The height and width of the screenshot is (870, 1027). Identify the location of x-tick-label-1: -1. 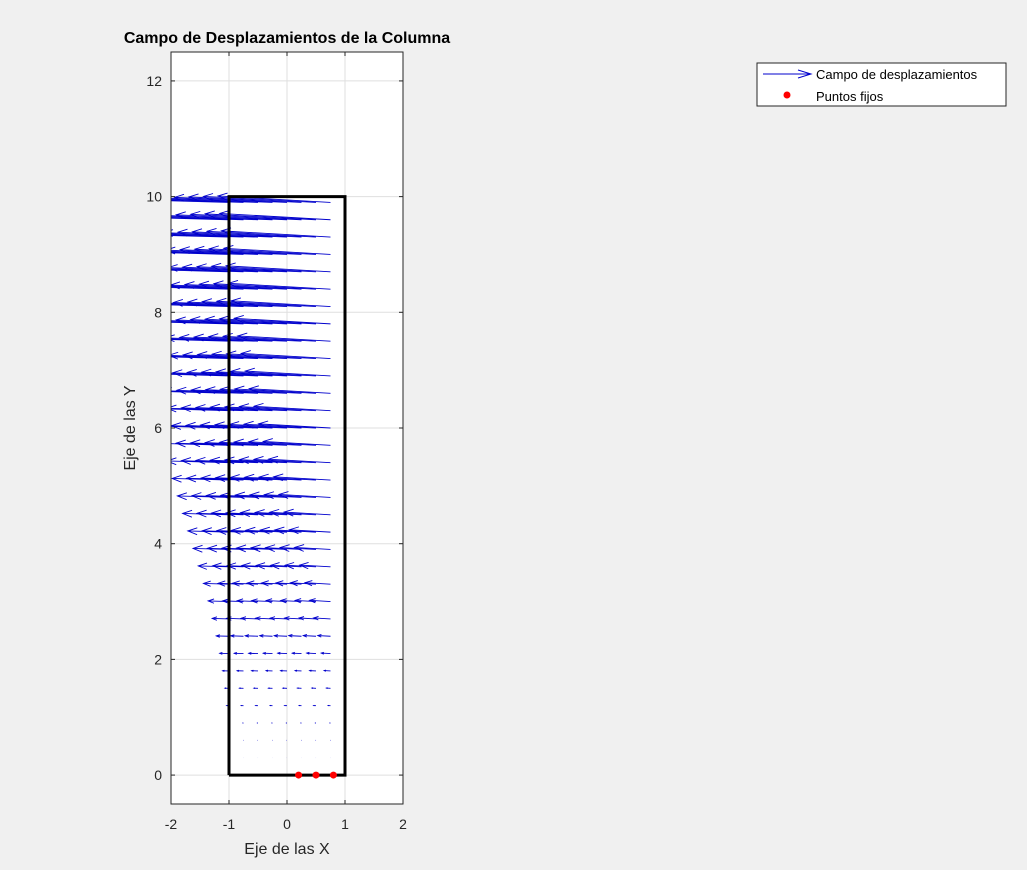
(229, 824).